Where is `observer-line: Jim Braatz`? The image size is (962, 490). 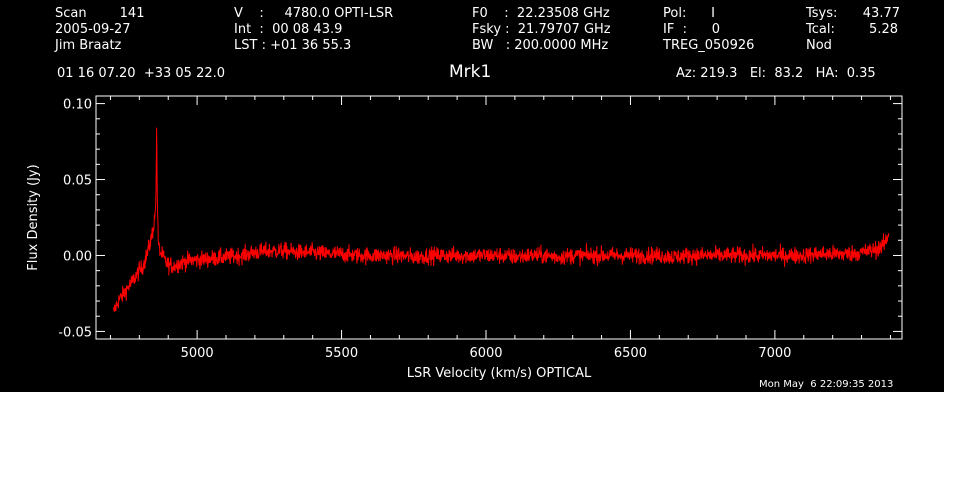 observer-line: Jim Braatz is located at coordinates (88, 45).